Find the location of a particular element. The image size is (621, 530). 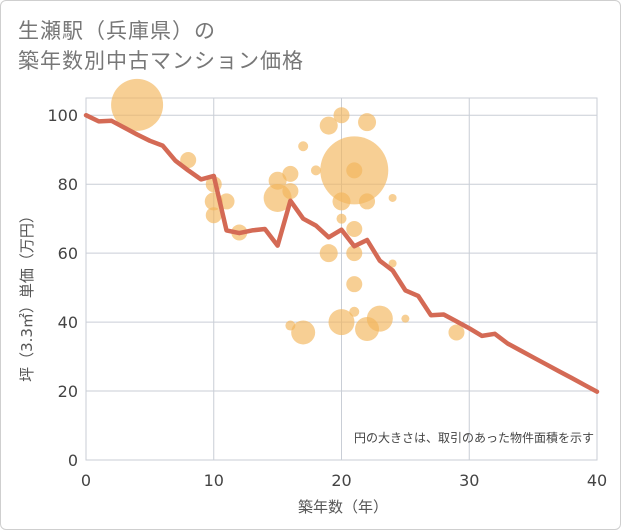

x-tick-label: 40 is located at coordinates (597, 480).